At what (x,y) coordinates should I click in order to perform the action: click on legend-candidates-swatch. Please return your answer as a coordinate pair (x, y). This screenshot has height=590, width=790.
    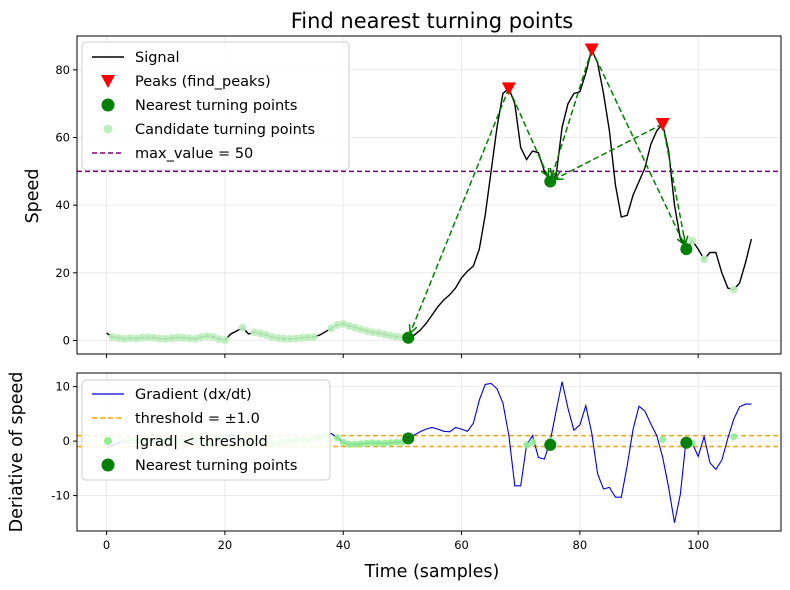
    Looking at the image, I should click on (108, 129).